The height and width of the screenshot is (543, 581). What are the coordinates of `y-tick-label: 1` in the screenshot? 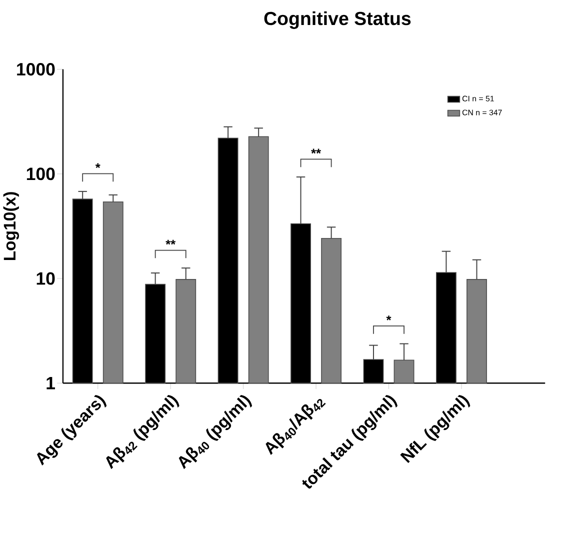 It's located at (50, 383).